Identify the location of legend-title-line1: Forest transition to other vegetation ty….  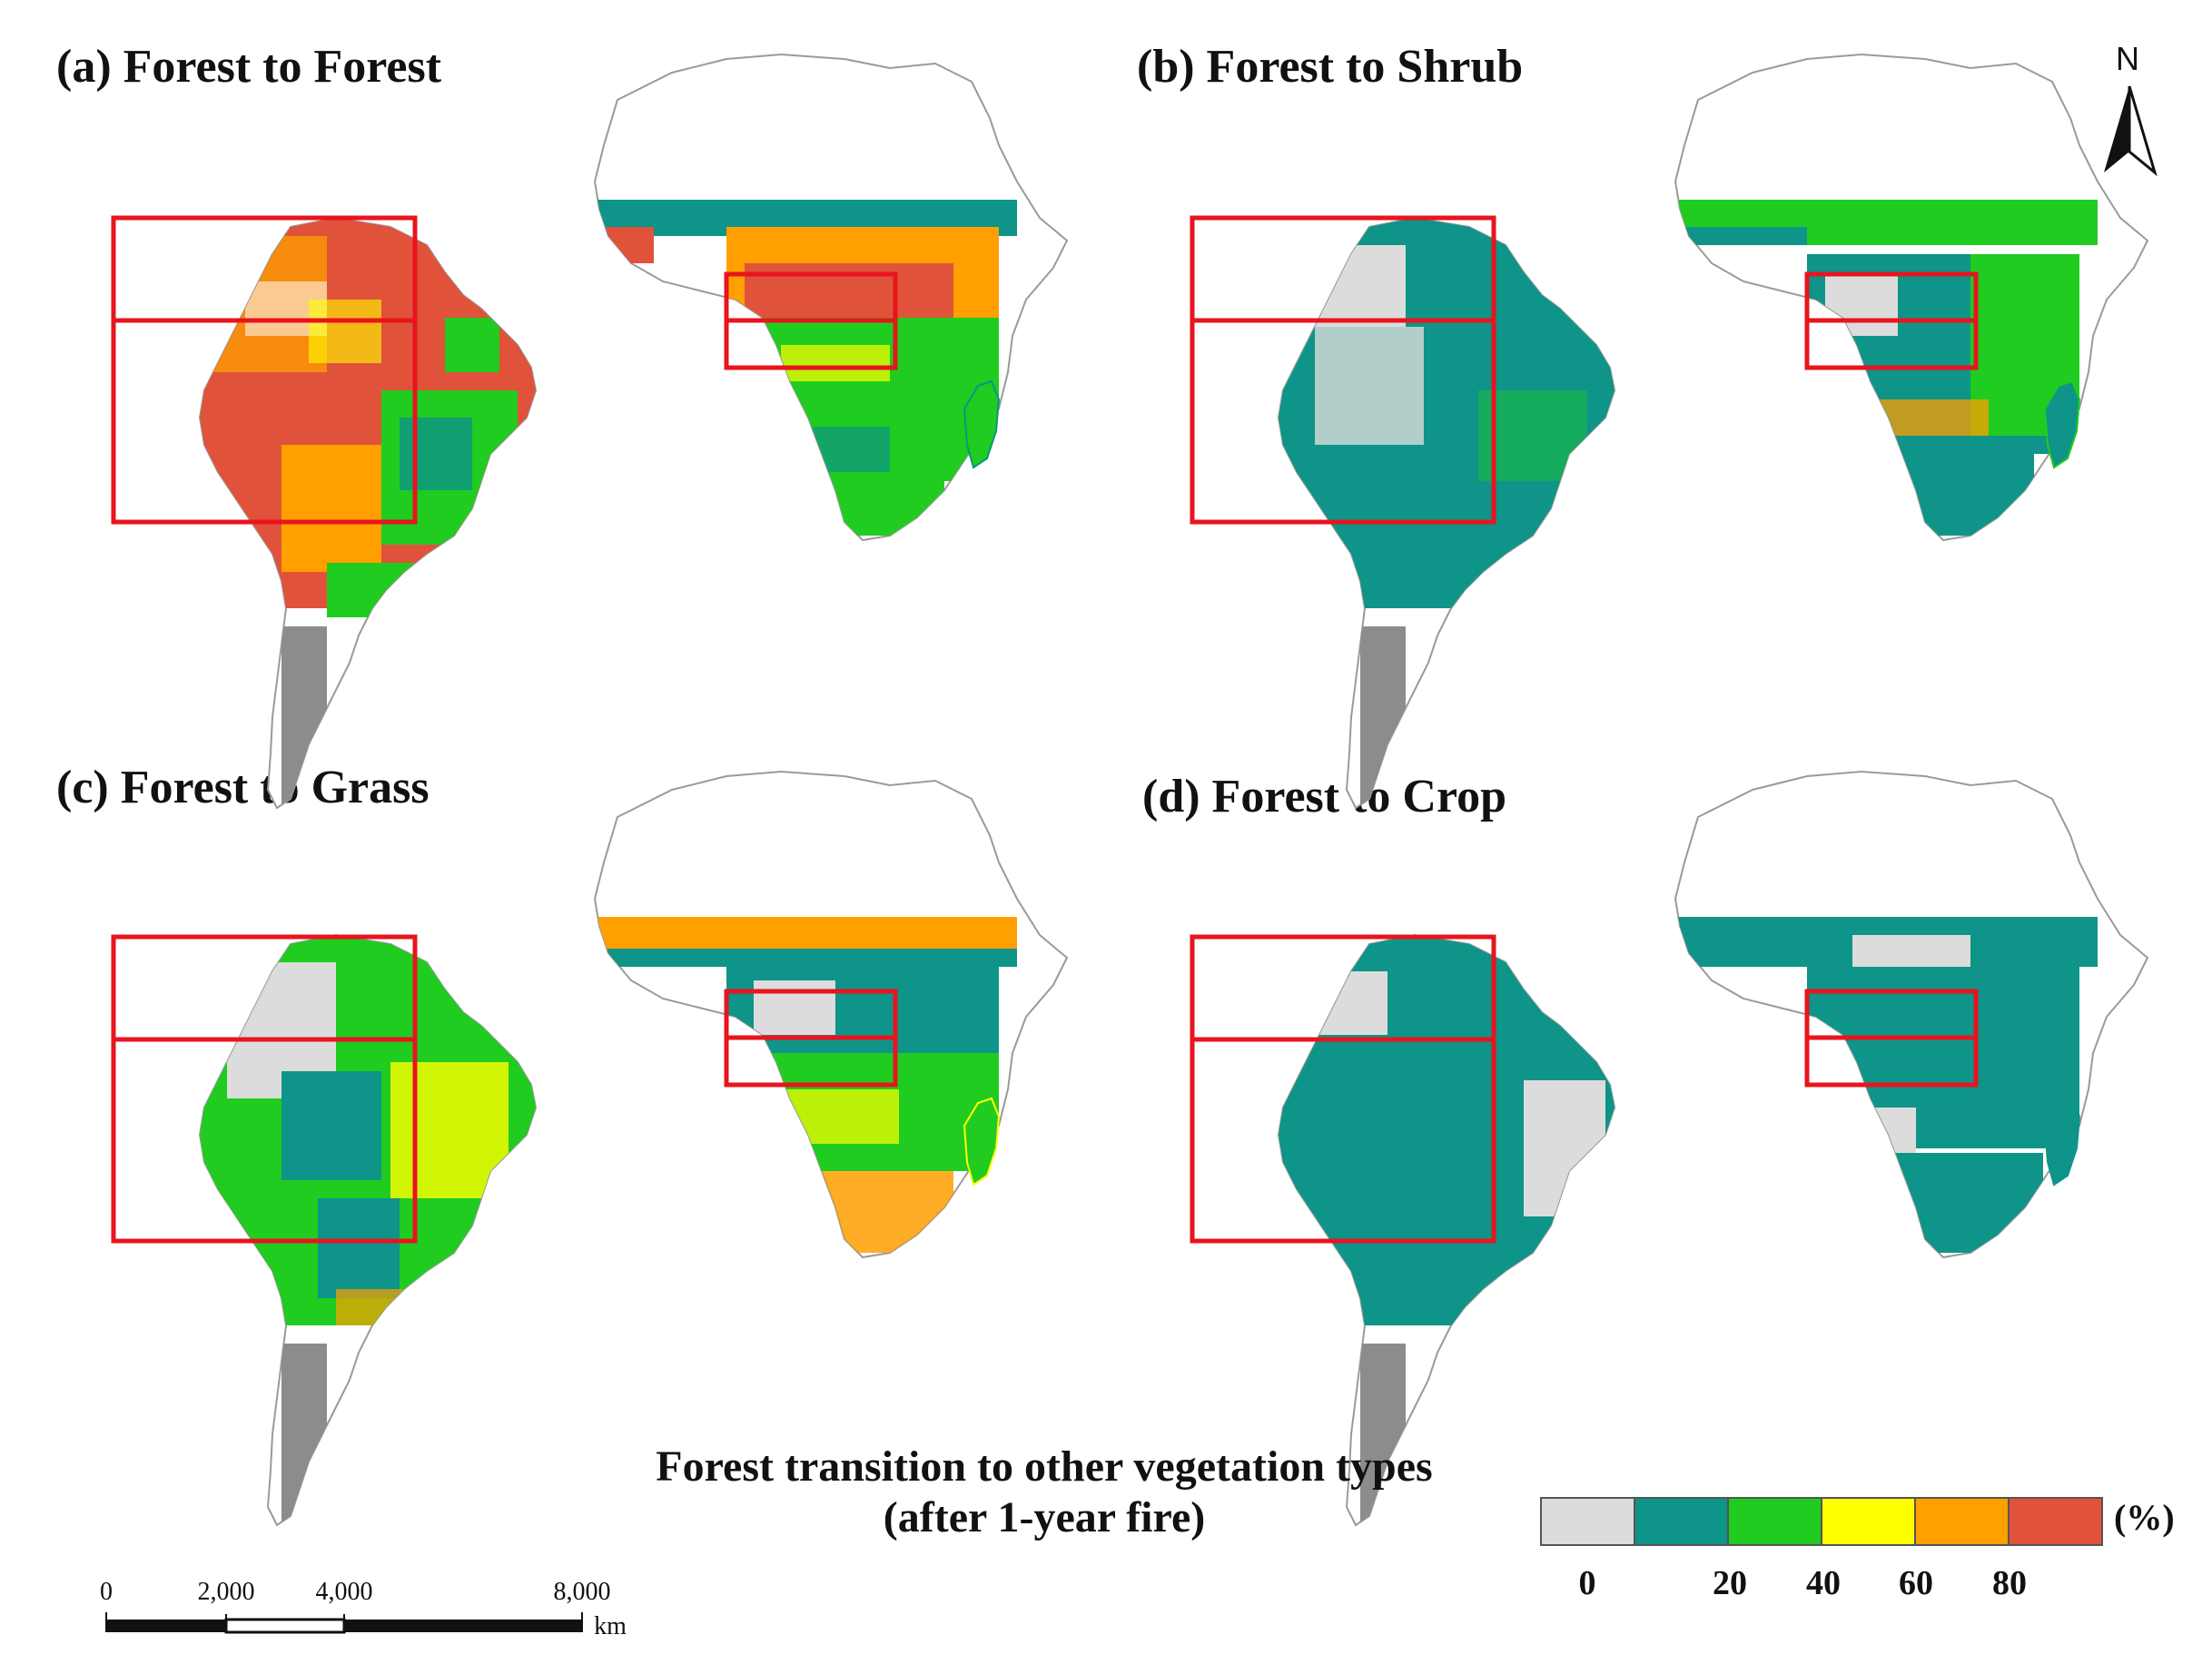
(1045, 1466).